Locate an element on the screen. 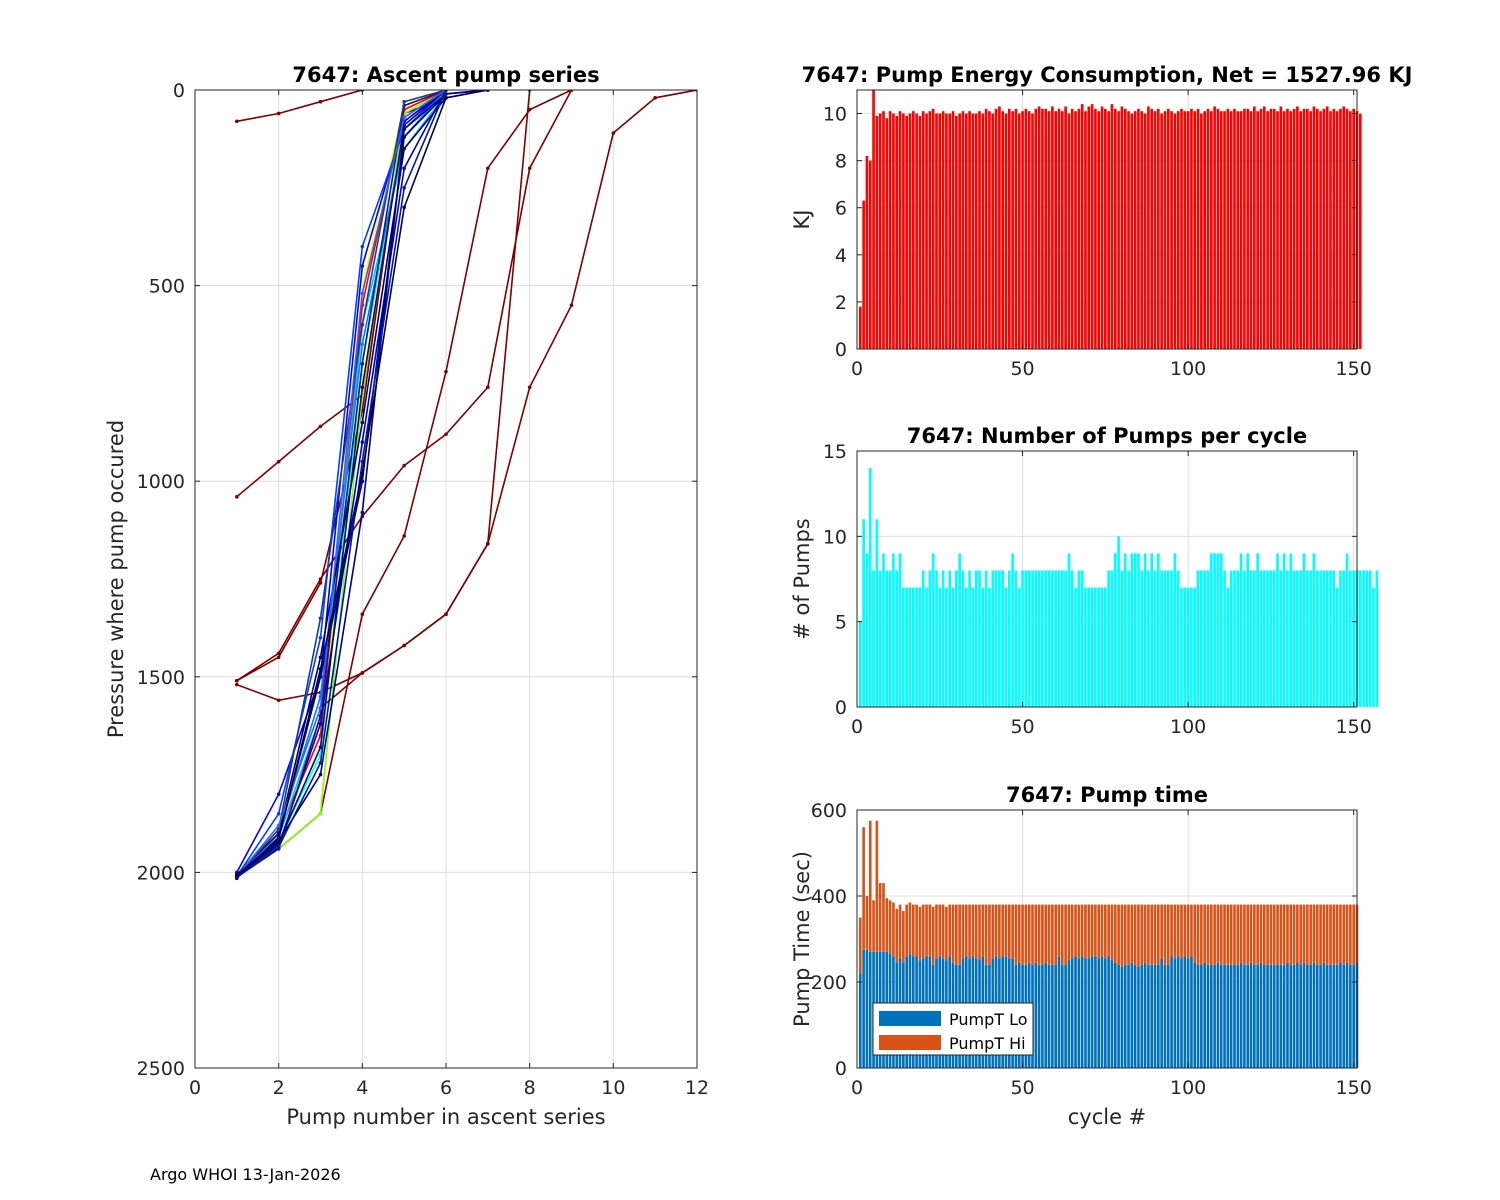 The height and width of the screenshot is (1200, 1500). y-tick-label: 1500 is located at coordinates (161, 678).